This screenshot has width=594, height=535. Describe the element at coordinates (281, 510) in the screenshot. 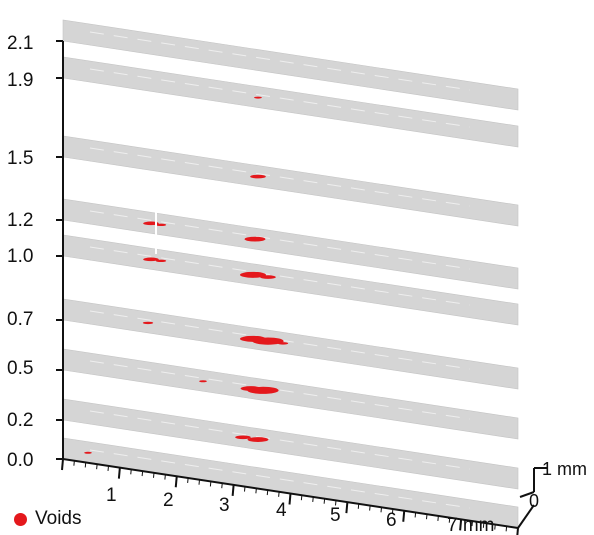

I see `x-label-4: 4` at that location.